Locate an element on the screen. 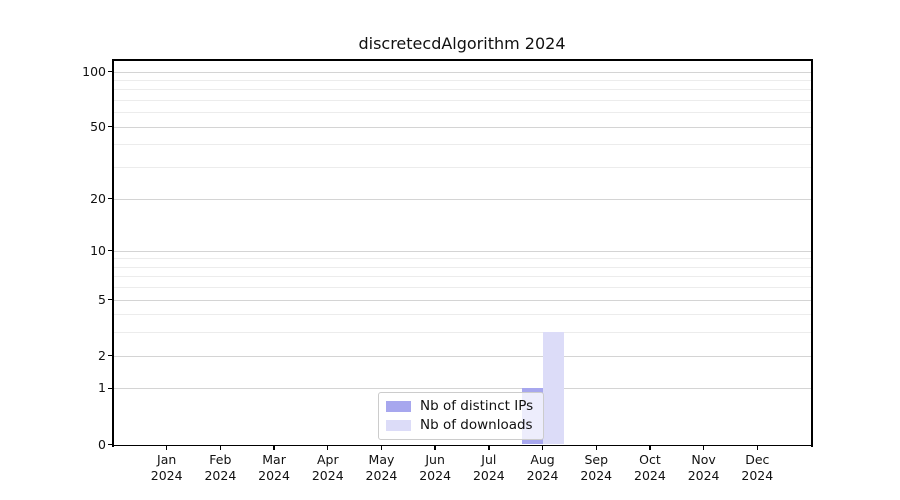  x-tick-month: Apr is located at coordinates (327, 459).